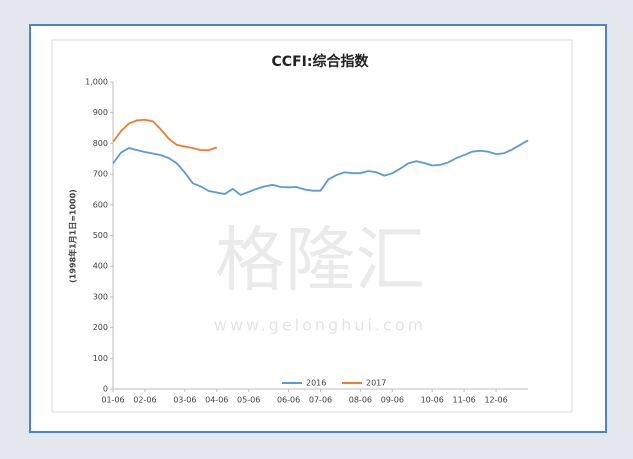 Image resolution: width=633 pixels, height=459 pixels. What do you see at coordinates (320, 400) in the screenshot?
I see `x-tick-label: 07-06` at bounding box center [320, 400].